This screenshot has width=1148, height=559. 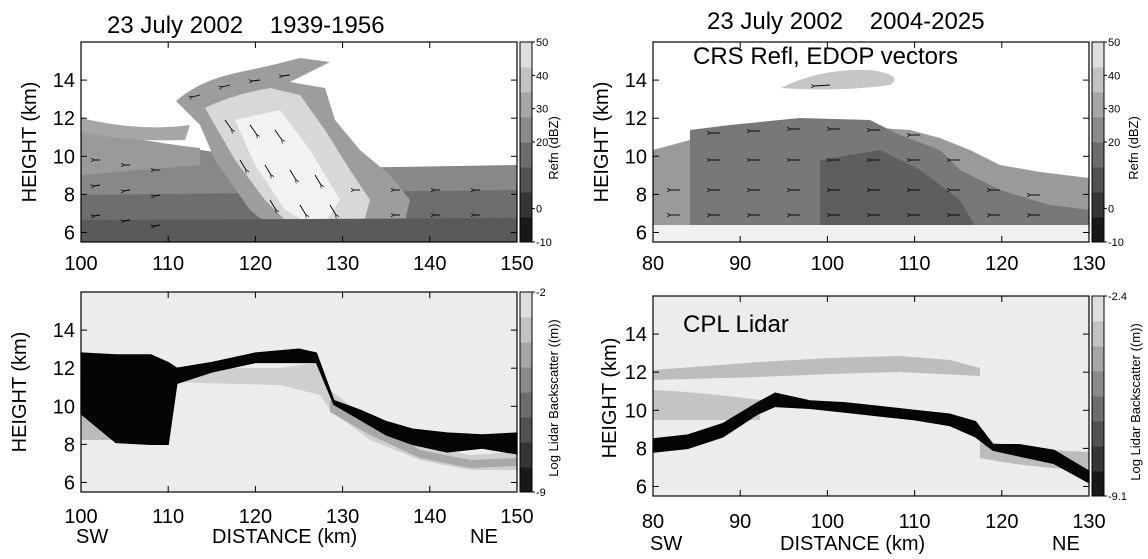 What do you see at coordinates (846, 21) in the screenshot?
I see `panel-title: 23 July 2002 2004-2025` at bounding box center [846, 21].